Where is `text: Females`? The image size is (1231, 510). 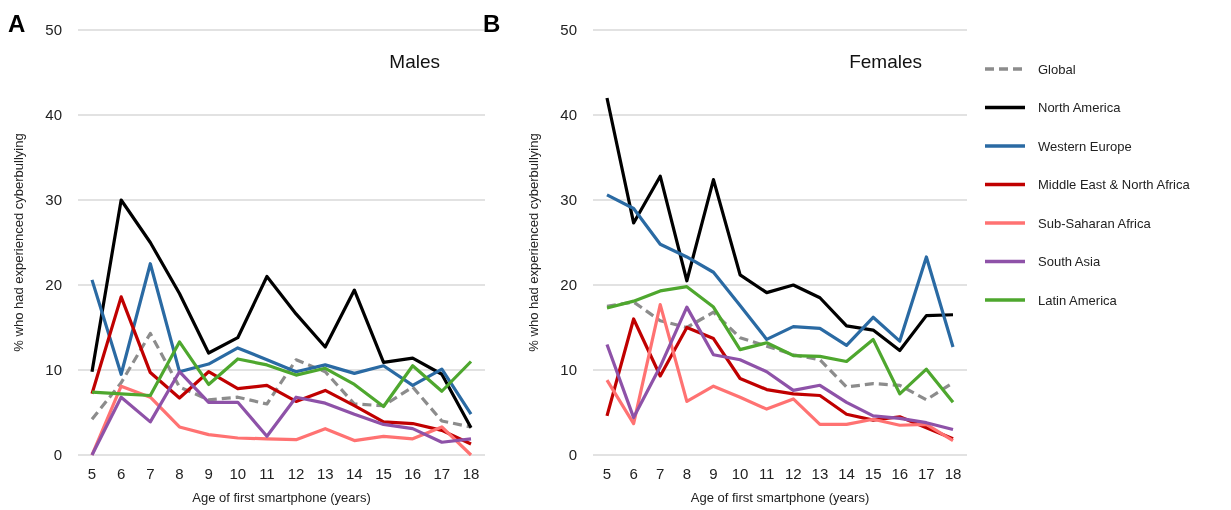 text: Females is located at coordinates (885, 61).